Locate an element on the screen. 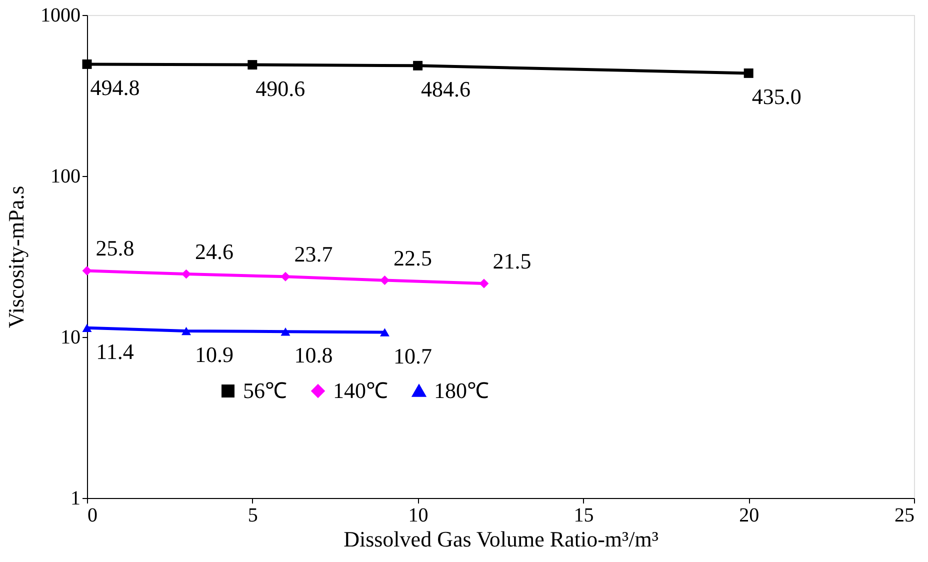  x-tick-label: 25 is located at coordinates (904, 515).